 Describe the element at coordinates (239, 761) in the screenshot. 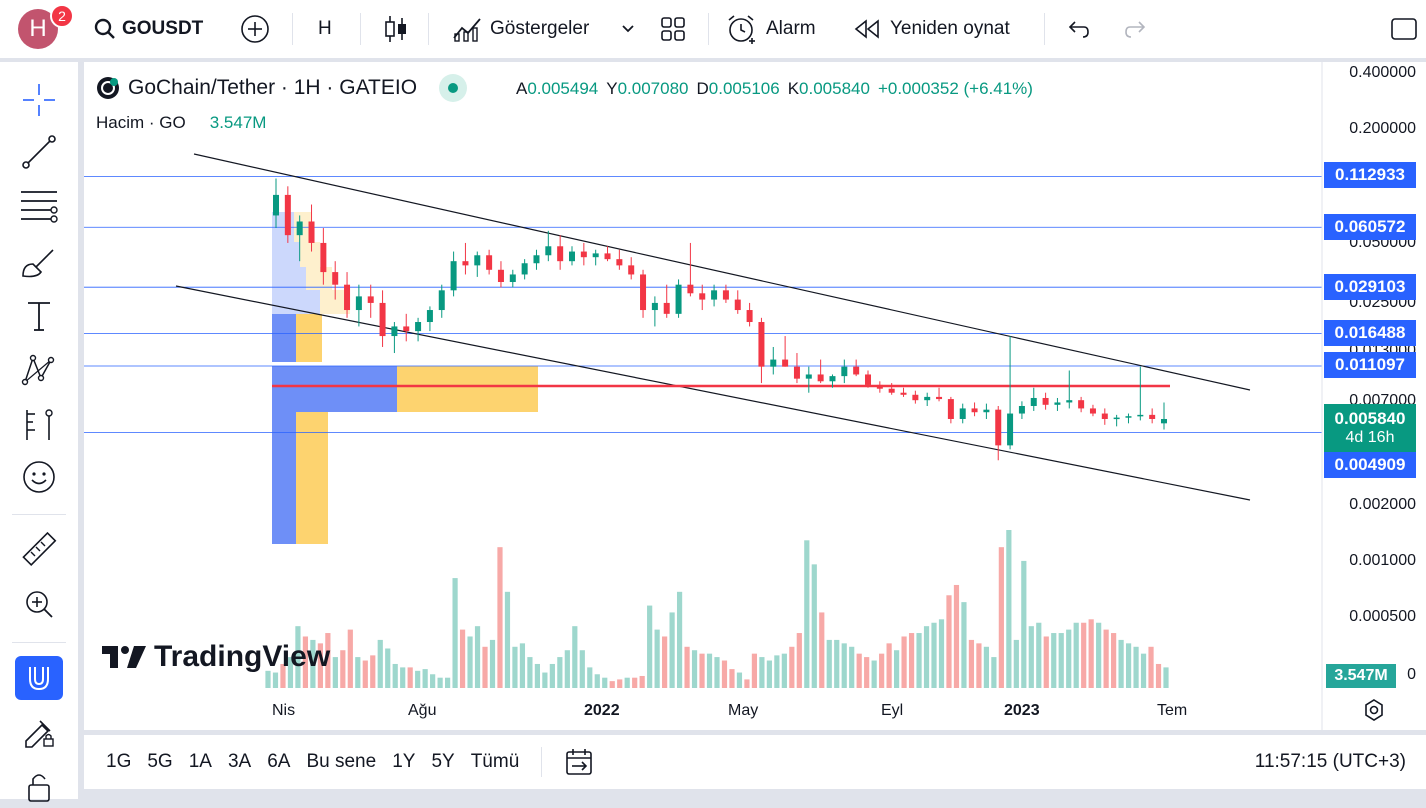

I see `range-3a-button: 3A` at that location.